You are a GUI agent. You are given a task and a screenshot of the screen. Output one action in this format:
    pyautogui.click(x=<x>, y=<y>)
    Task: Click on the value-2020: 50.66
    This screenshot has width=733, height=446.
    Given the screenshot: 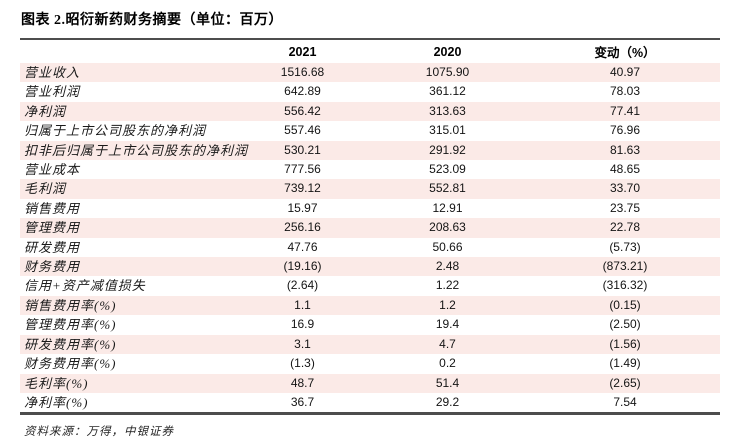 What is the action you would take?
    pyautogui.click(x=447, y=246)
    